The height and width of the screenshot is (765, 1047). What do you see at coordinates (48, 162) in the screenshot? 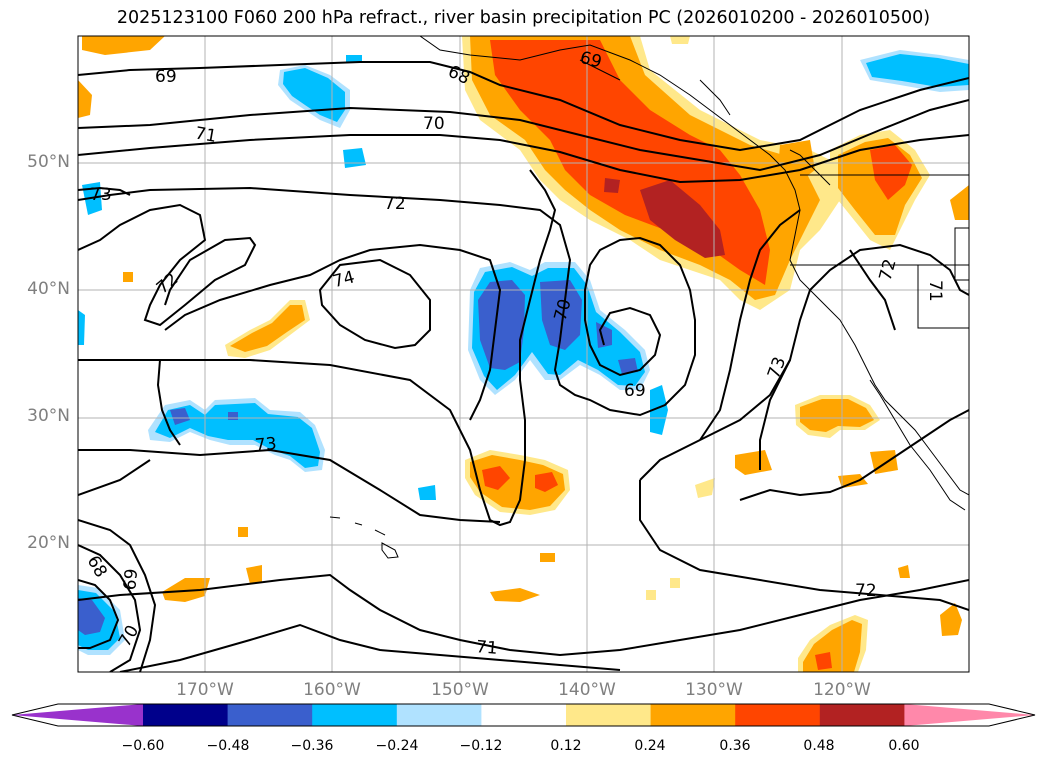
I see `lat-tick-label: 50°N` at bounding box center [48, 162].